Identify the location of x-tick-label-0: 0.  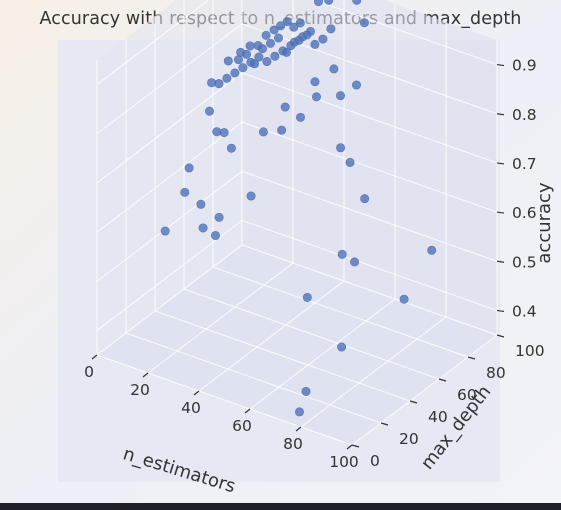
(89, 372).